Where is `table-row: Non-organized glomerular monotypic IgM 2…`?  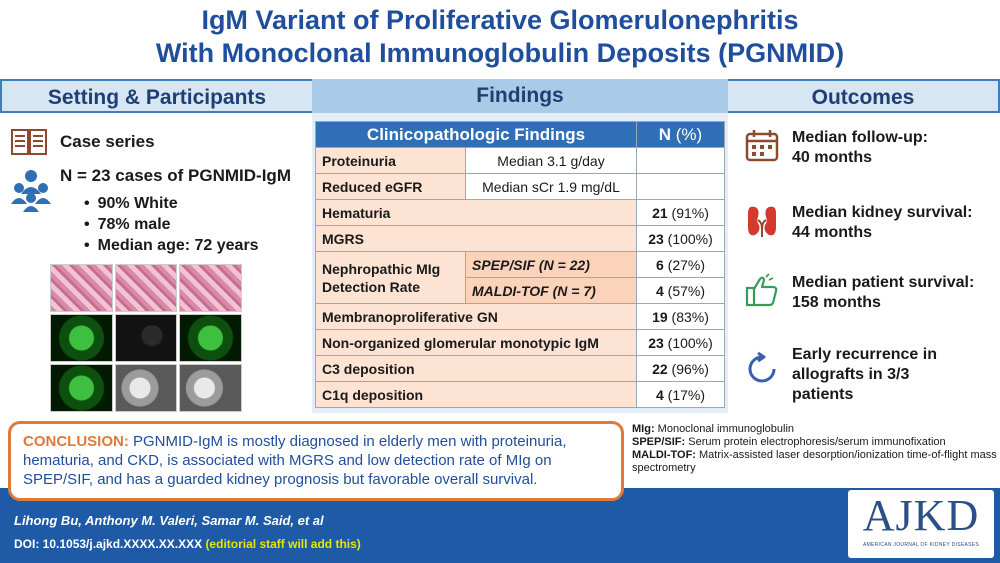 table-row: Non-organized glomerular monotypic IgM 2… is located at coordinates (520, 342).